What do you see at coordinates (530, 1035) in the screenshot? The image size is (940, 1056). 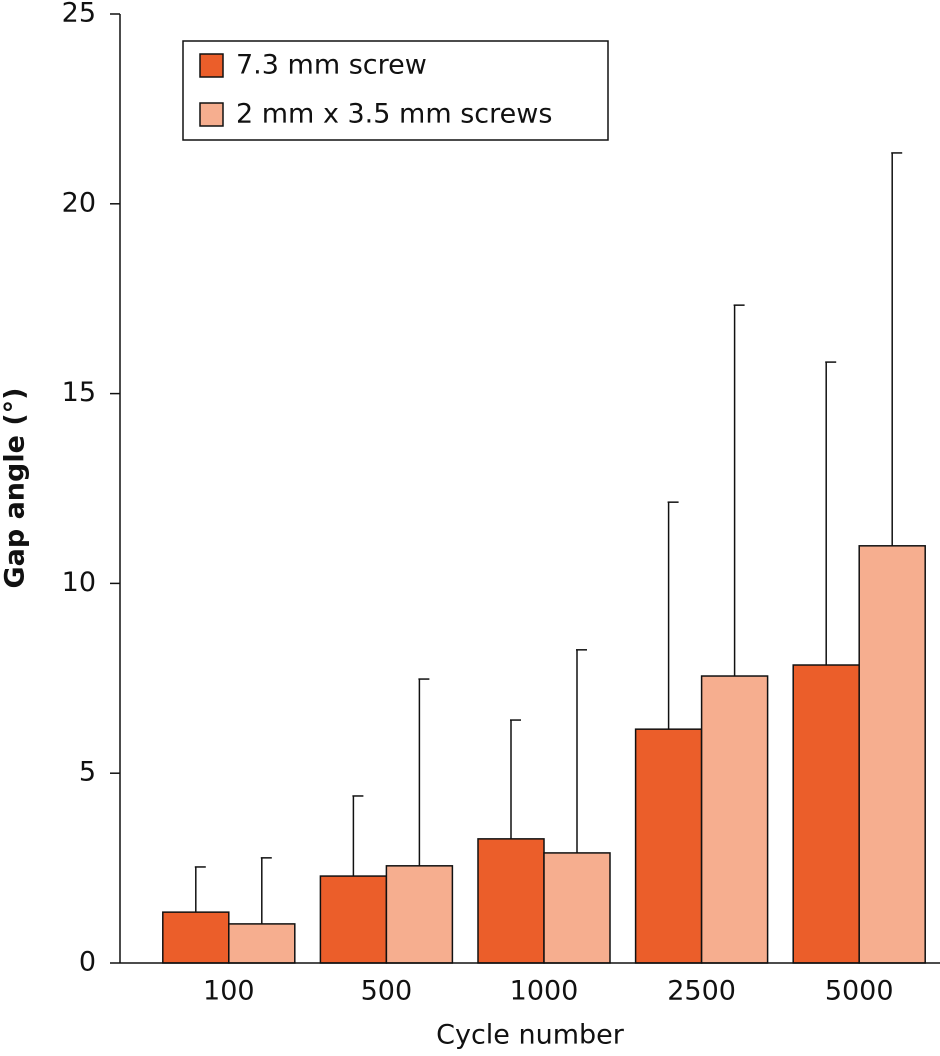 I see `x-axis-label: Cycle number` at bounding box center [530, 1035].